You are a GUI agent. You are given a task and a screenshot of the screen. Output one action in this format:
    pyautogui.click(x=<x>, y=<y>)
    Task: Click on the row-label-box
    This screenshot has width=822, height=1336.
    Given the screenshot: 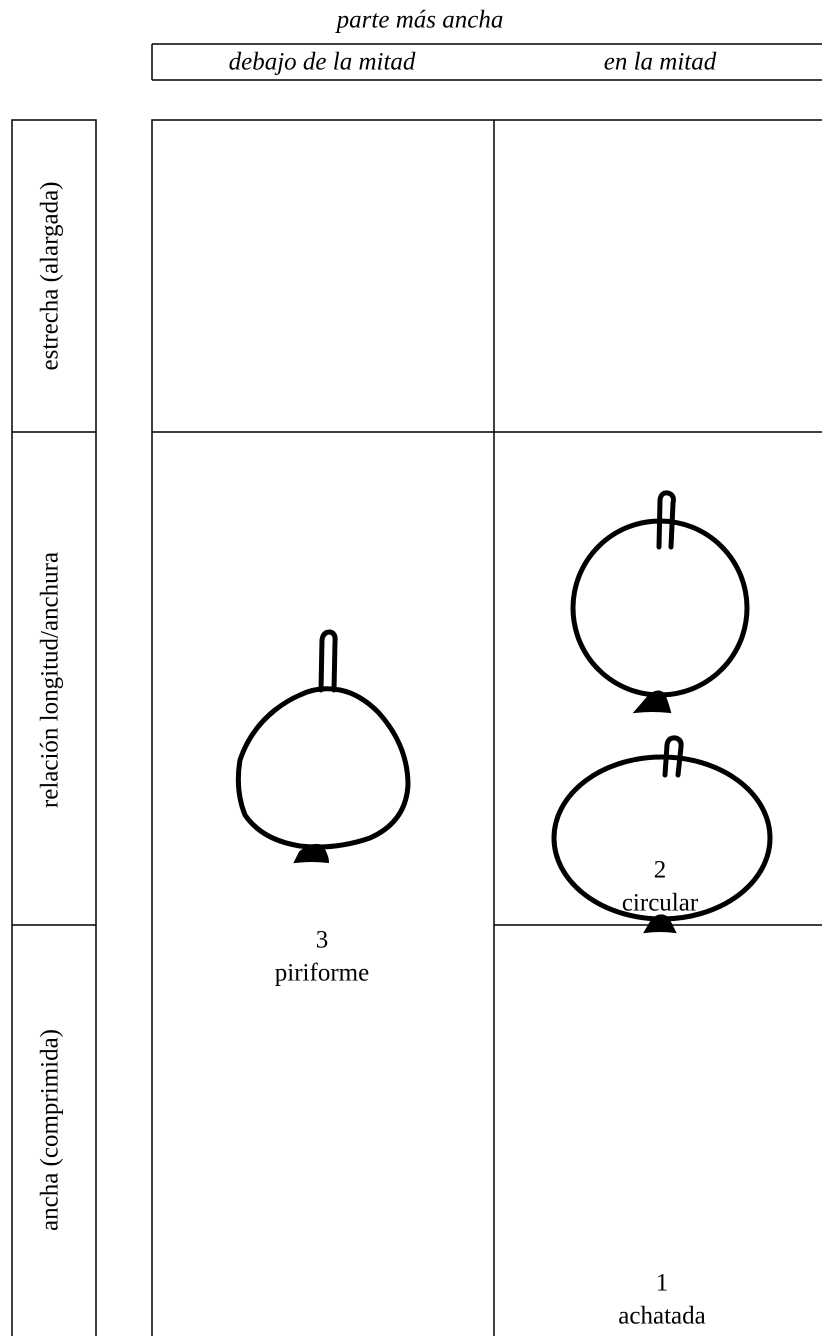 What is the action you would take?
    pyautogui.click(x=54, y=727)
    